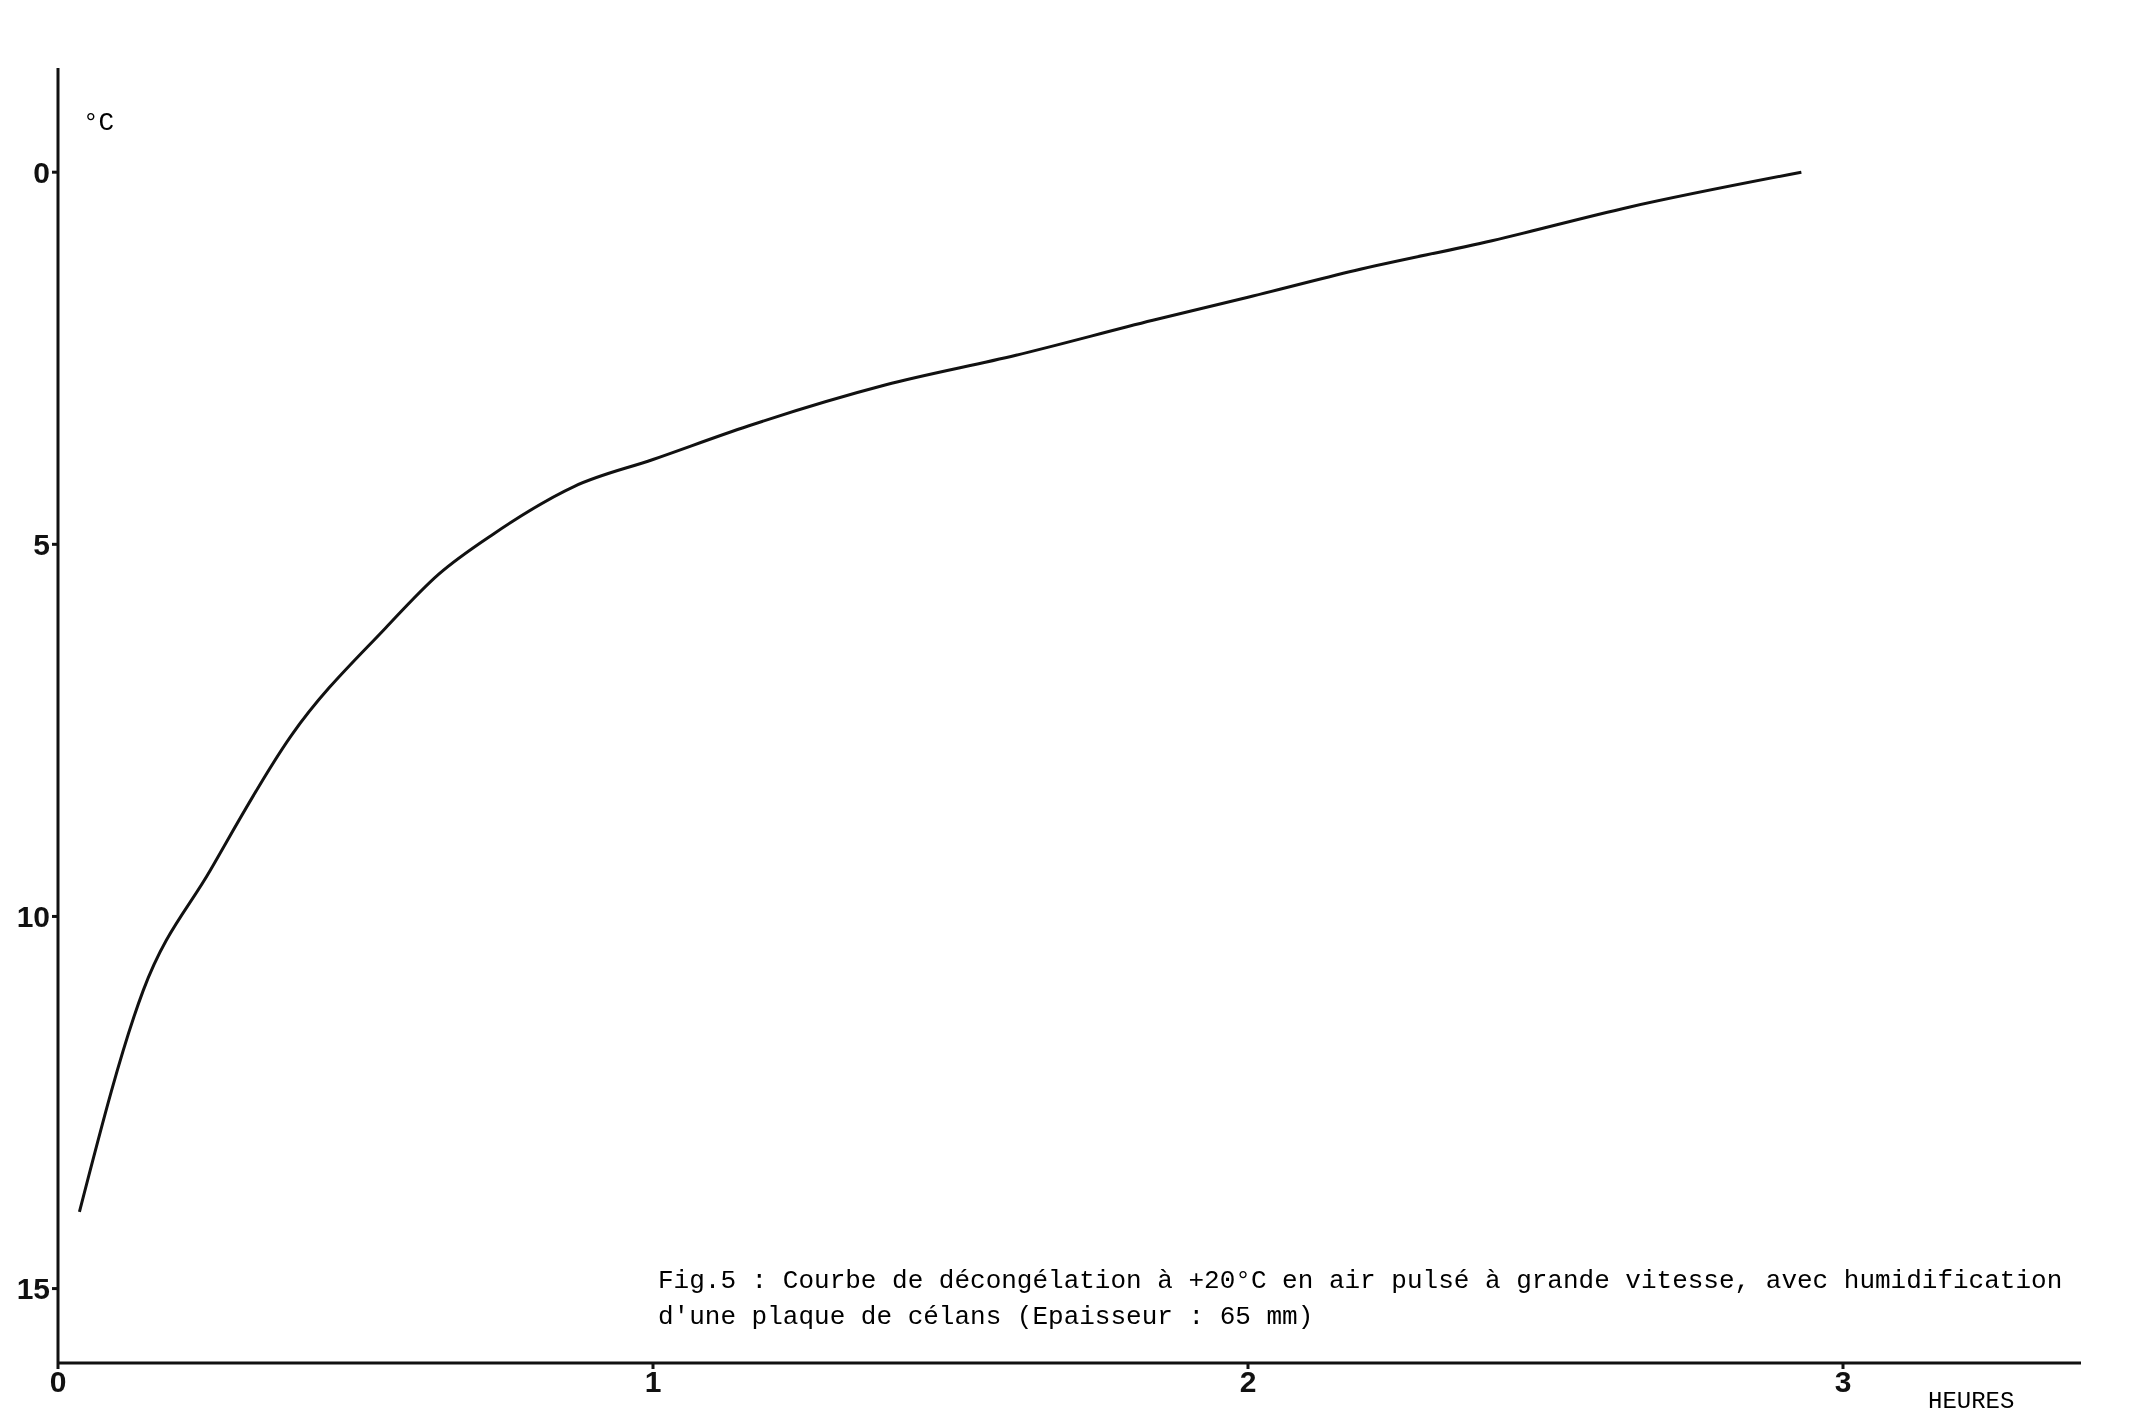 Image resolution: width=2133 pixels, height=1423 pixels. What do you see at coordinates (41, 544) in the screenshot?
I see `y-tick-label: 5` at bounding box center [41, 544].